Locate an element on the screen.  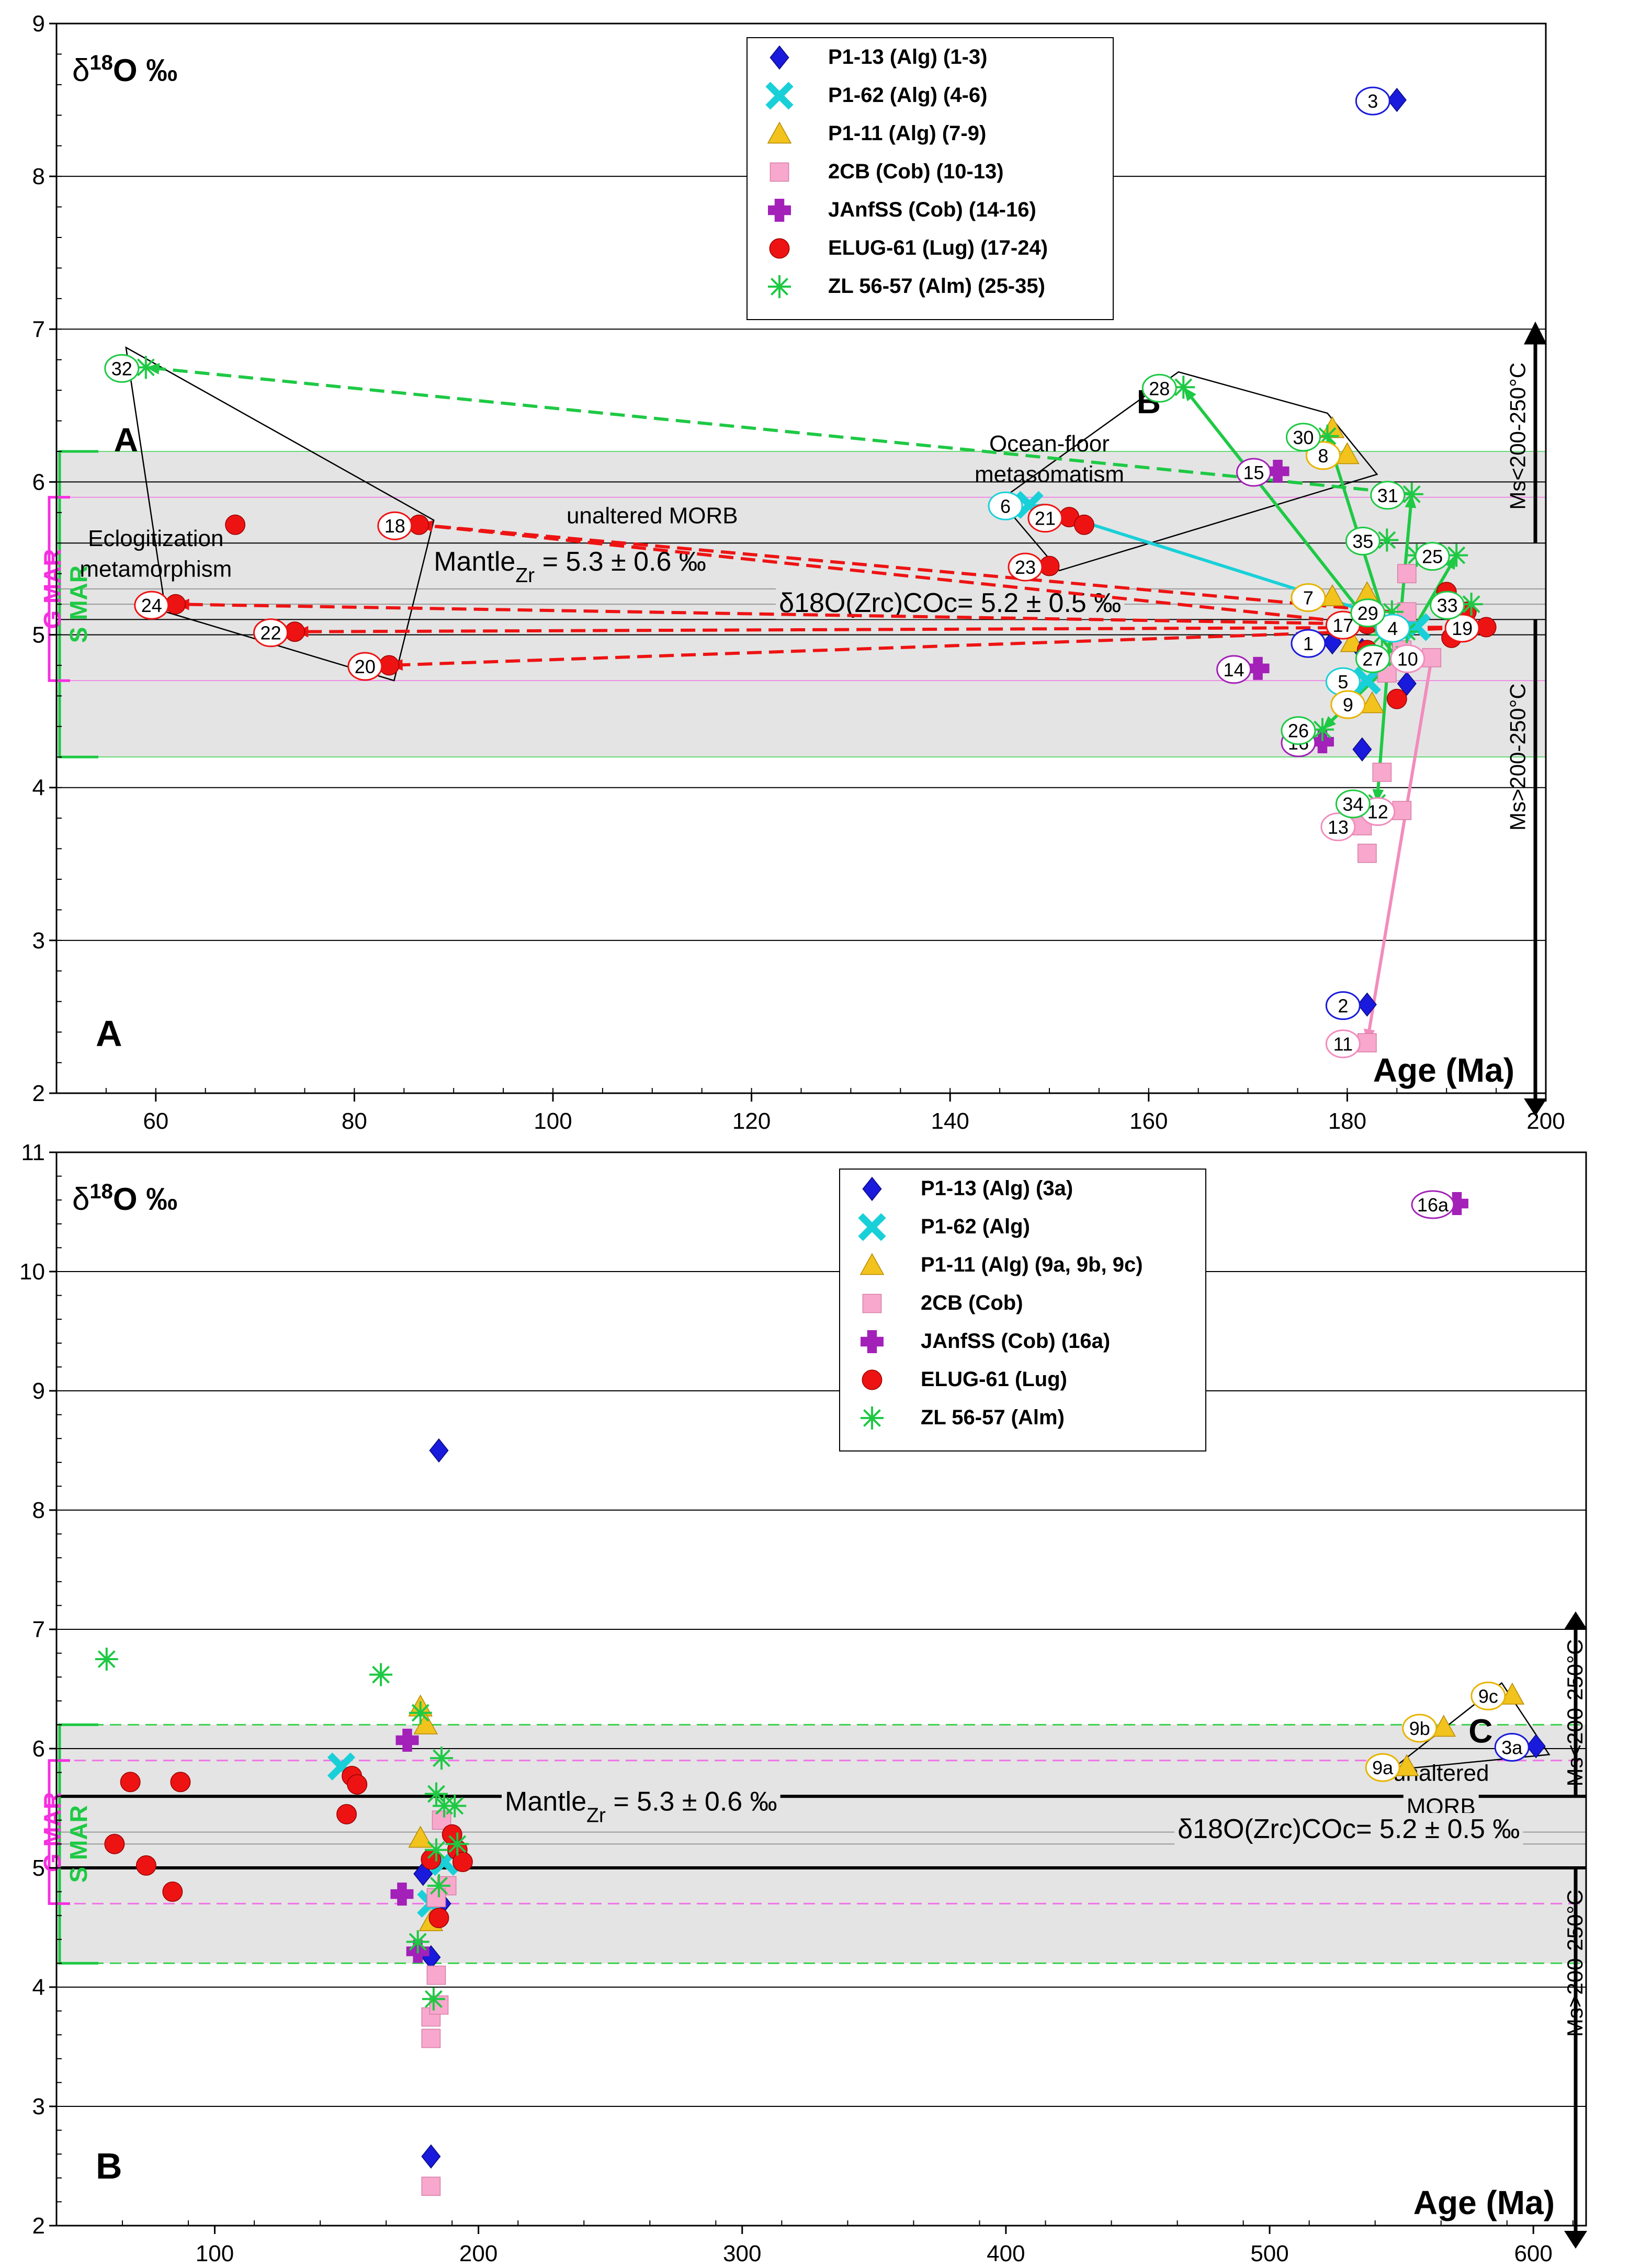
annotation-label: metamorphism is located at coordinates (156, 569).